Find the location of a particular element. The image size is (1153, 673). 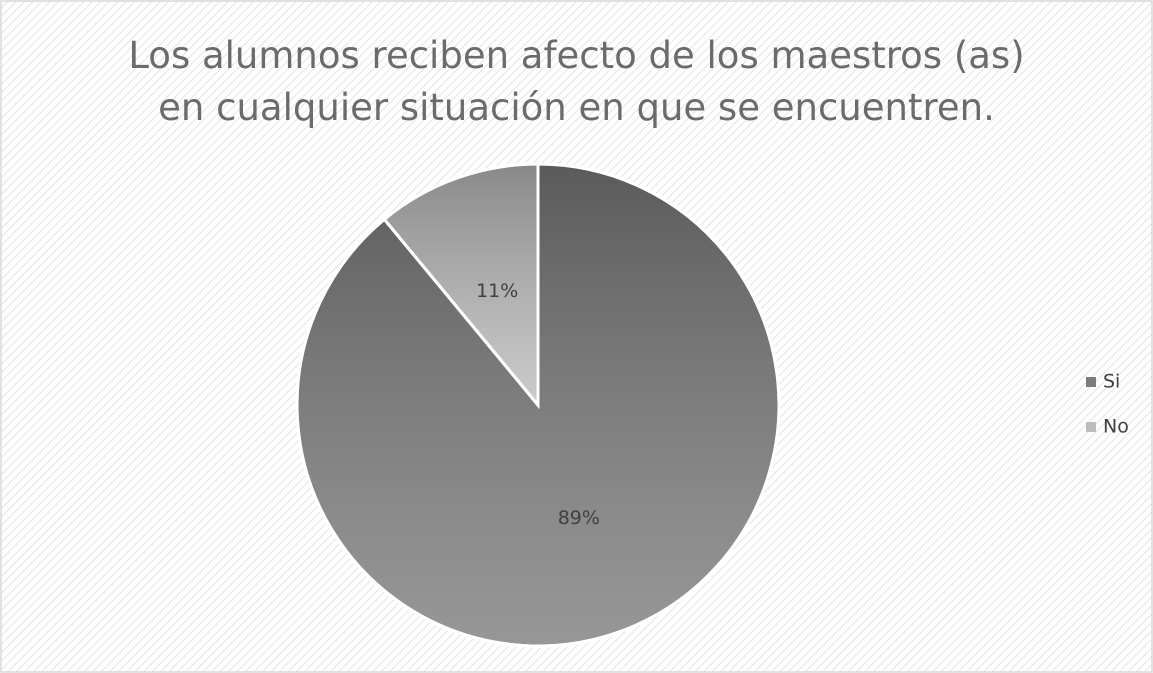

slice-shade is located at coordinates (461, 286).